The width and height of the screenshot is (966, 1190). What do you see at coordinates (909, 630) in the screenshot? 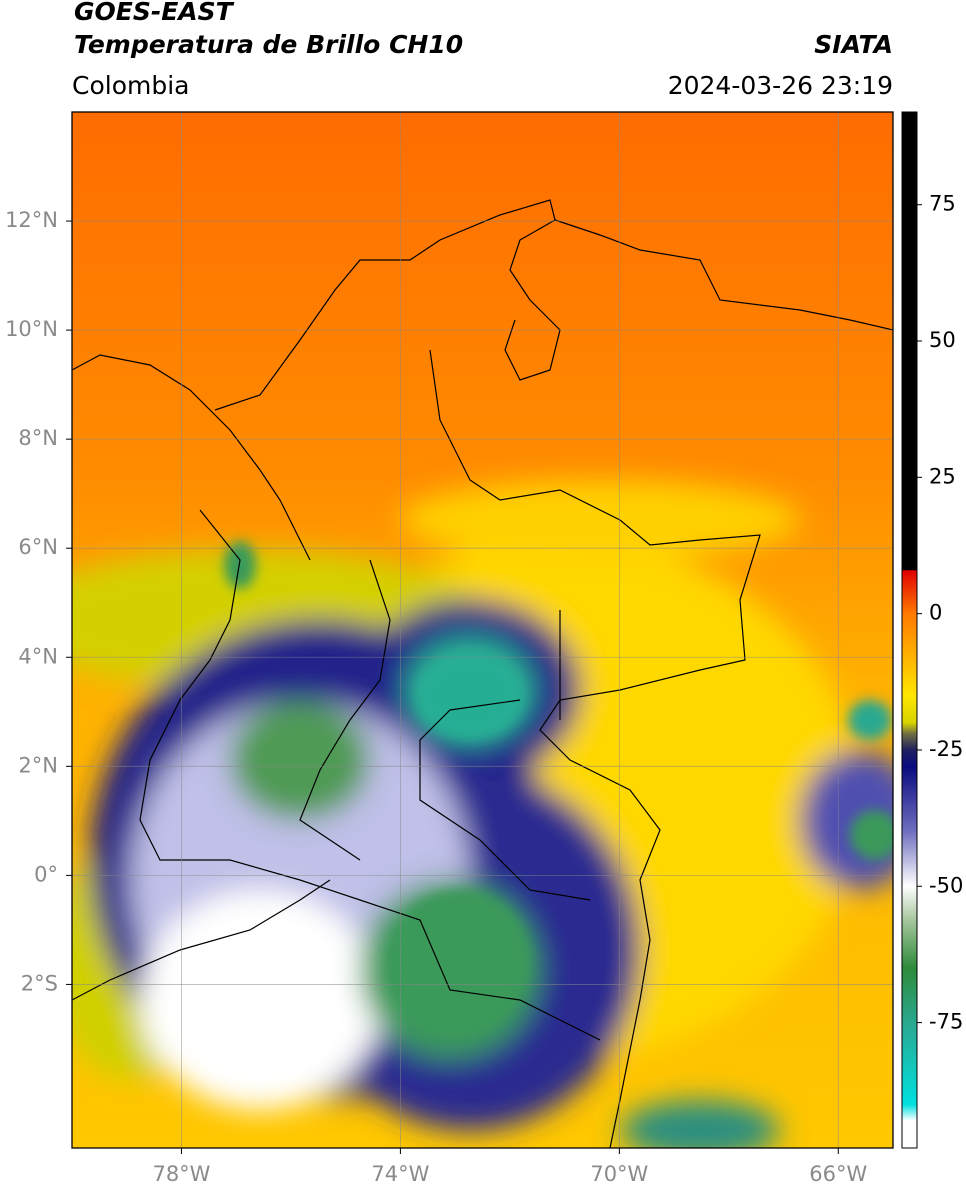
I see `colorbar` at bounding box center [909, 630].